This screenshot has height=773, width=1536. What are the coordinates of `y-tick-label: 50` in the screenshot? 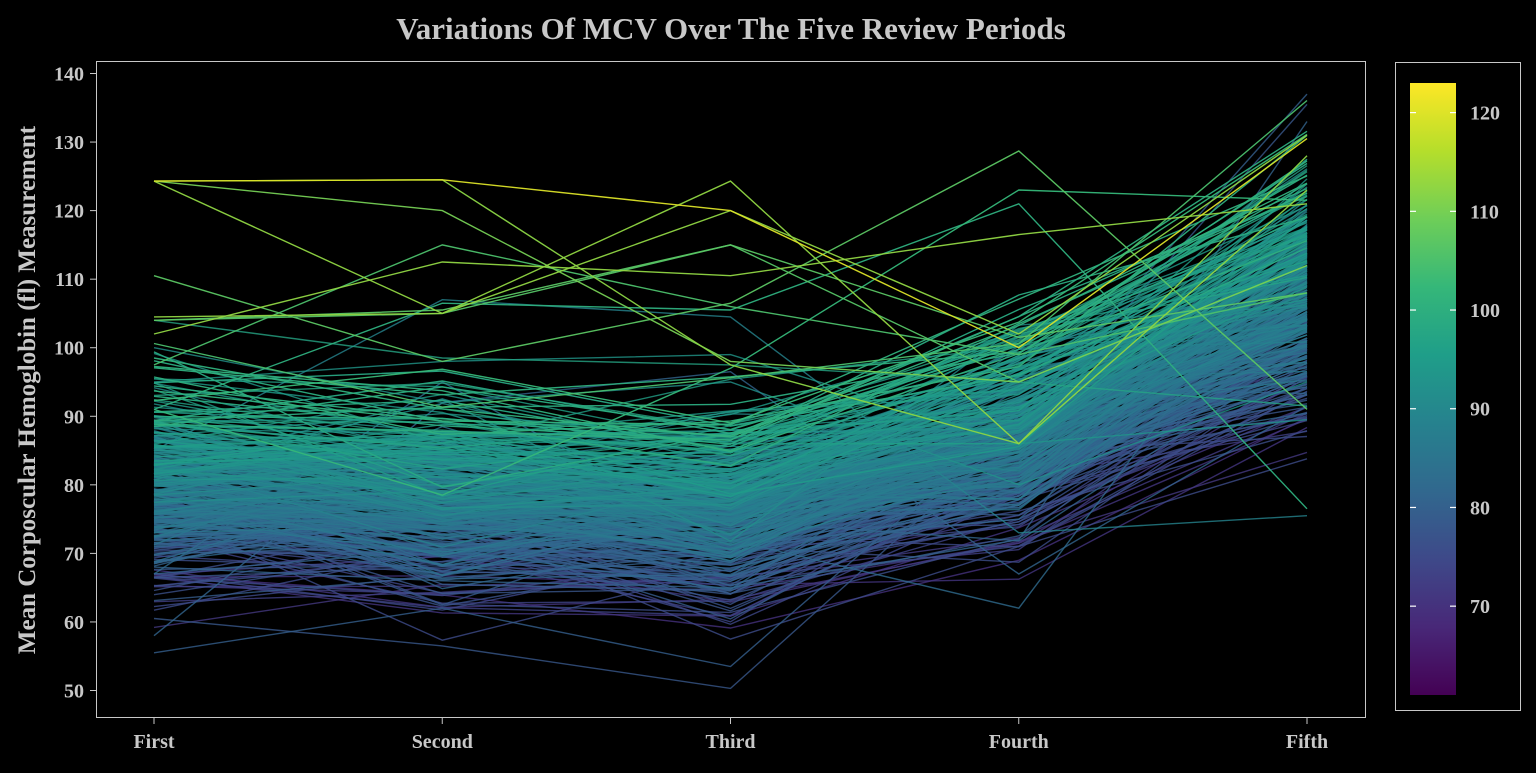 It's located at (74, 692).